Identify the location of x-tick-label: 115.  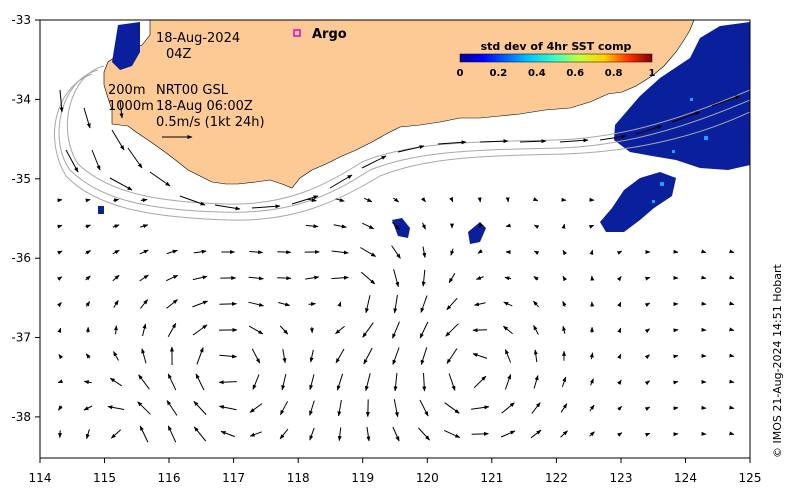
(104, 478).